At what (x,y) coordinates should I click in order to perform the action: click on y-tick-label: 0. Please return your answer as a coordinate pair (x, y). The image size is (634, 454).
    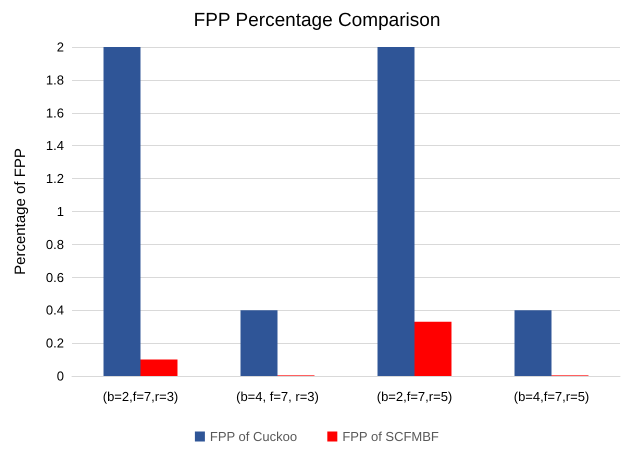
    Looking at the image, I should click on (60, 376).